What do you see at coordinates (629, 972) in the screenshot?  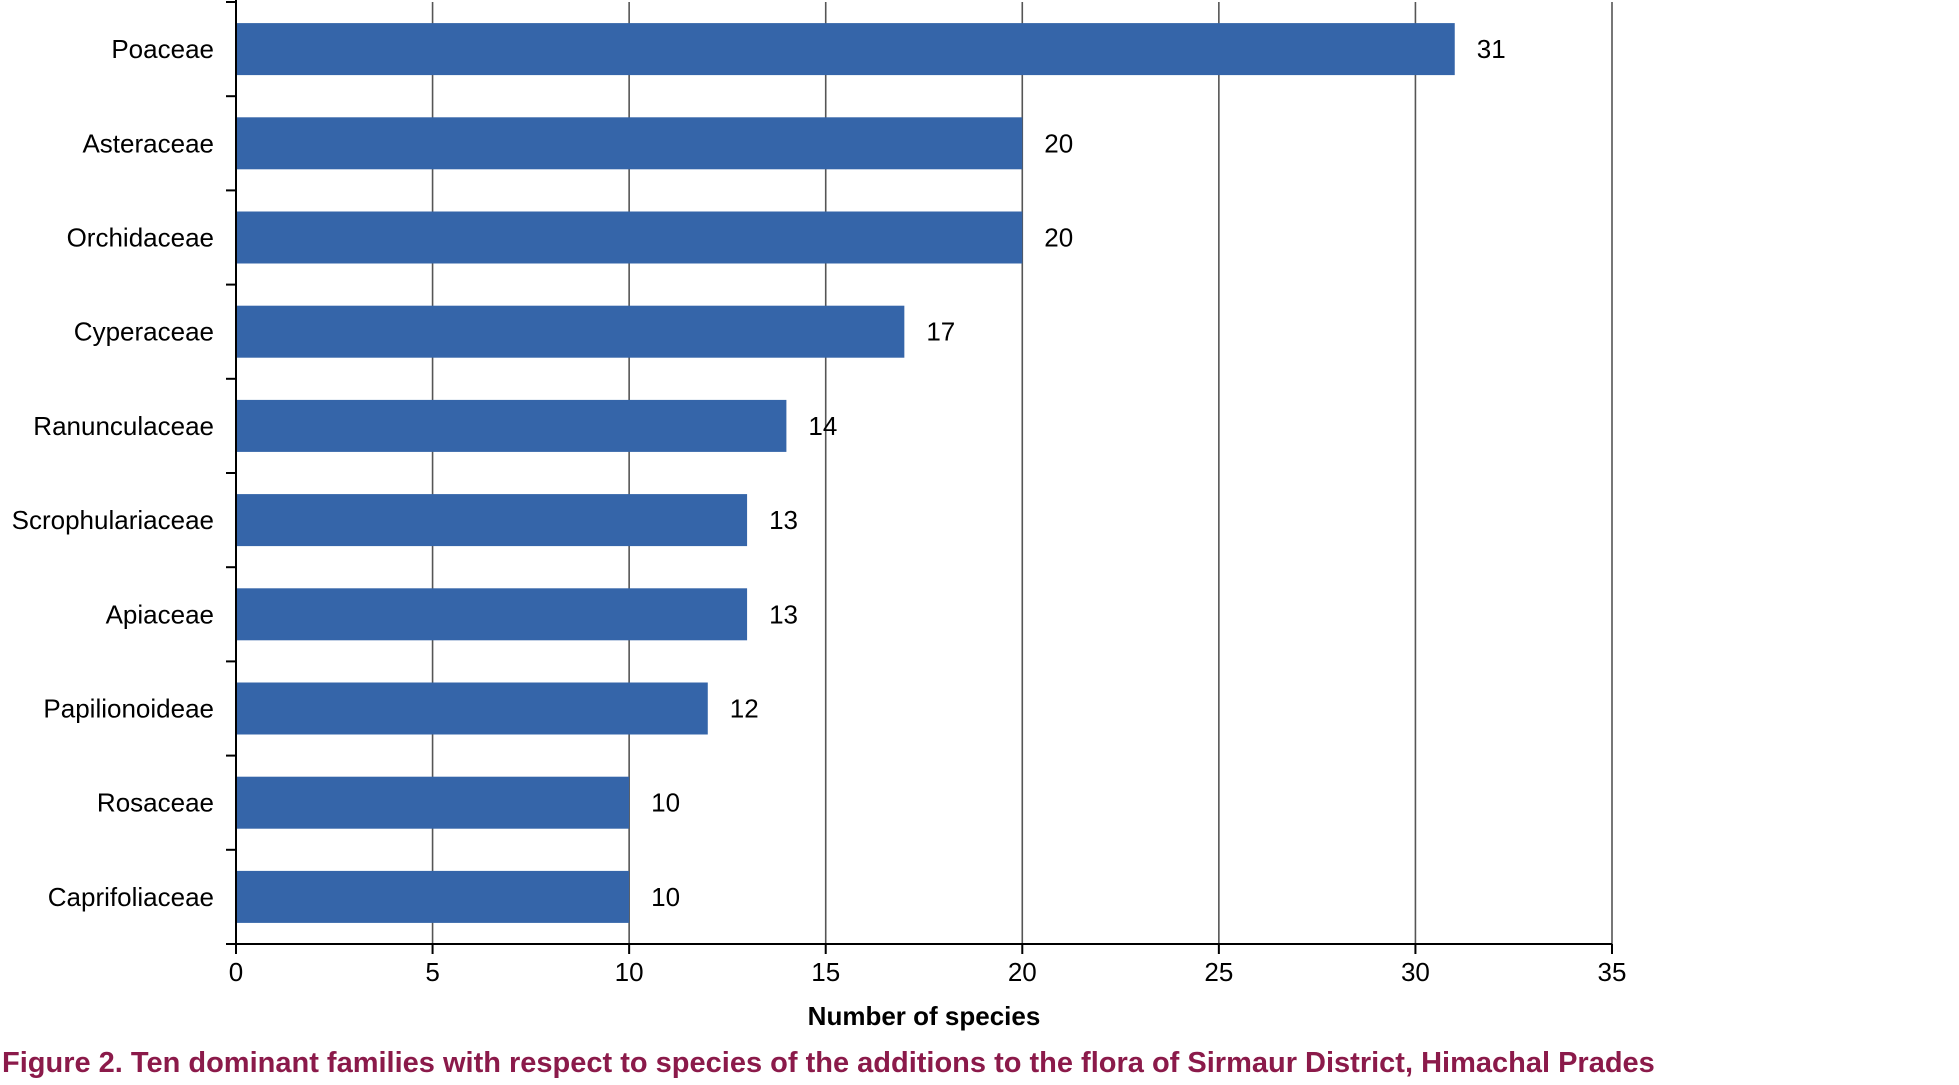 I see `x-tick-label-10: 10` at bounding box center [629, 972].